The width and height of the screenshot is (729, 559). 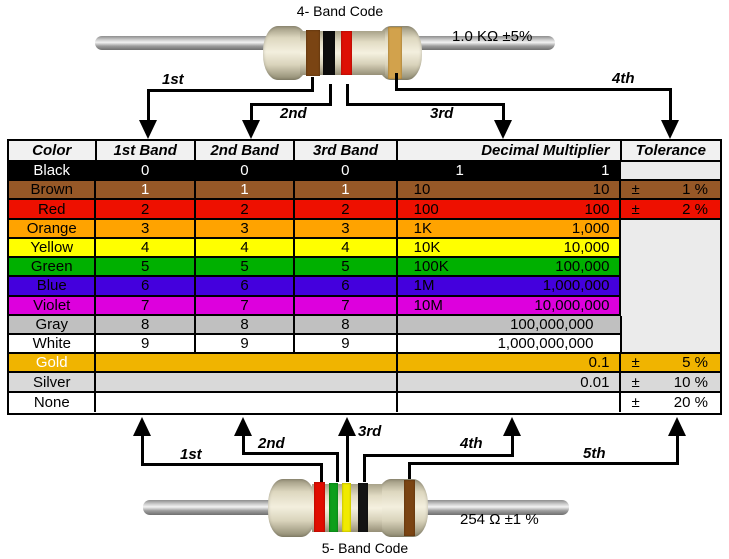 What do you see at coordinates (364, 172) in the screenshot?
I see `table-row-black: Black 0 0 0 1 1` at bounding box center [364, 172].